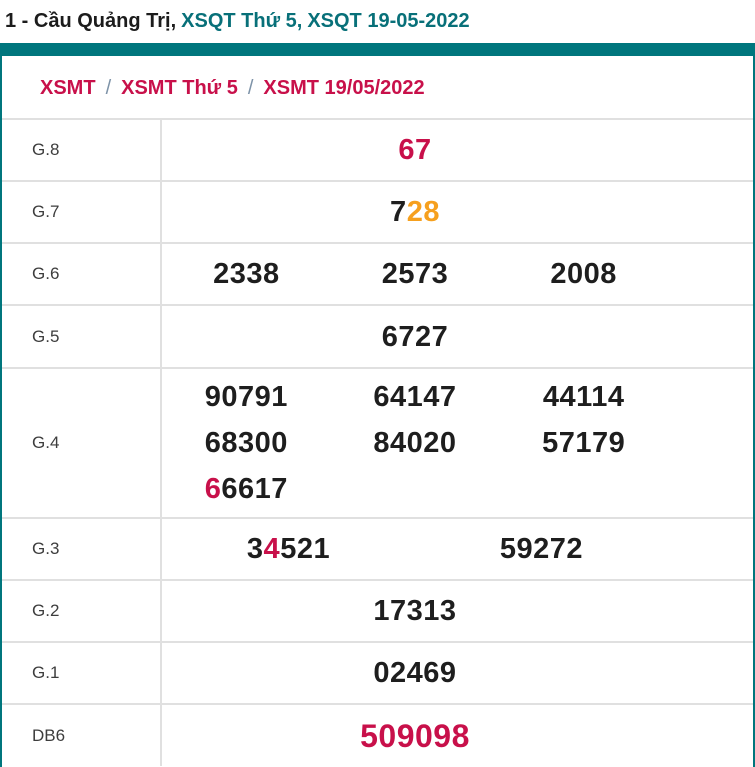  What do you see at coordinates (415, 150) in the screenshot?
I see `prize-value-g8: 67` at bounding box center [415, 150].